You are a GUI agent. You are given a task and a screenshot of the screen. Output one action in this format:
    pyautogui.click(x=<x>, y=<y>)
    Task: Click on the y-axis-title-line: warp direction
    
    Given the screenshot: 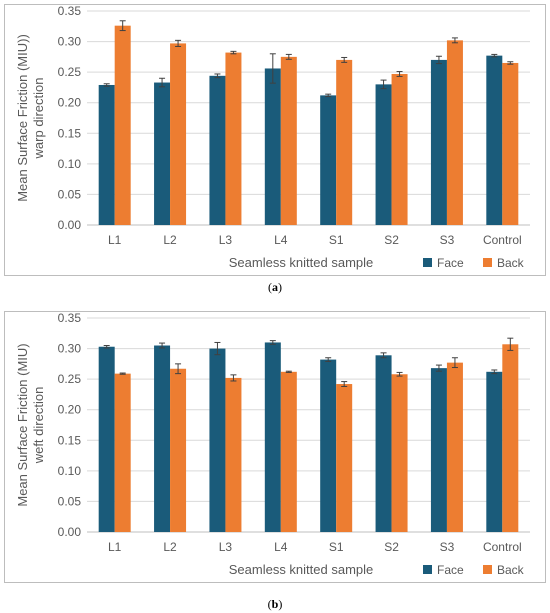 What is the action you would take?
    pyautogui.click(x=38, y=119)
    